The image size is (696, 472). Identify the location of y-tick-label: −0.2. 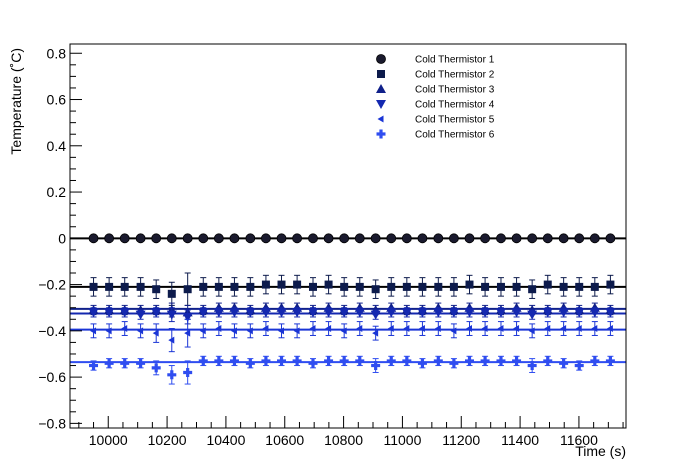
(52, 285).